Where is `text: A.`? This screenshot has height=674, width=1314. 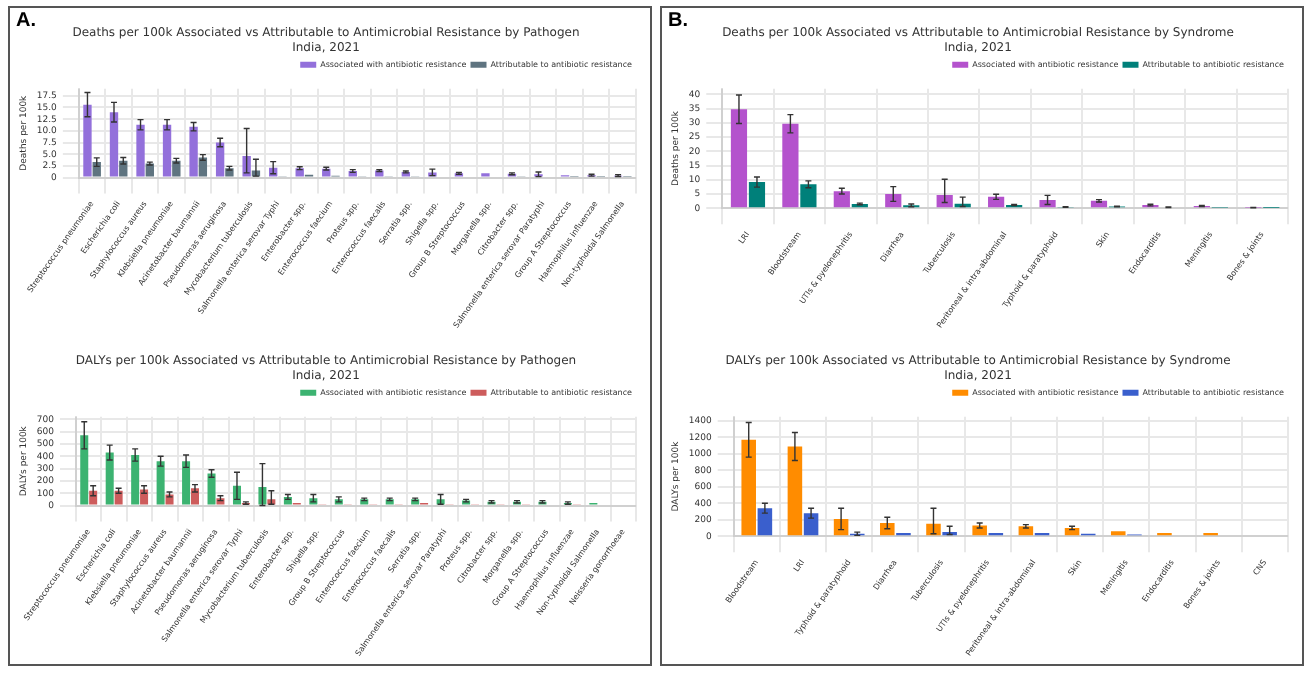 text: A. is located at coordinates (26, 21).